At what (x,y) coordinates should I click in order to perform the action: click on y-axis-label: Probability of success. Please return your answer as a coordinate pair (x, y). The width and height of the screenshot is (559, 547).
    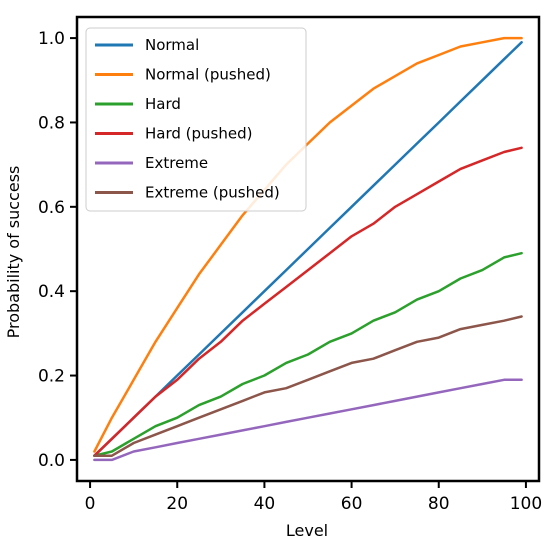
    Looking at the image, I should click on (13, 252).